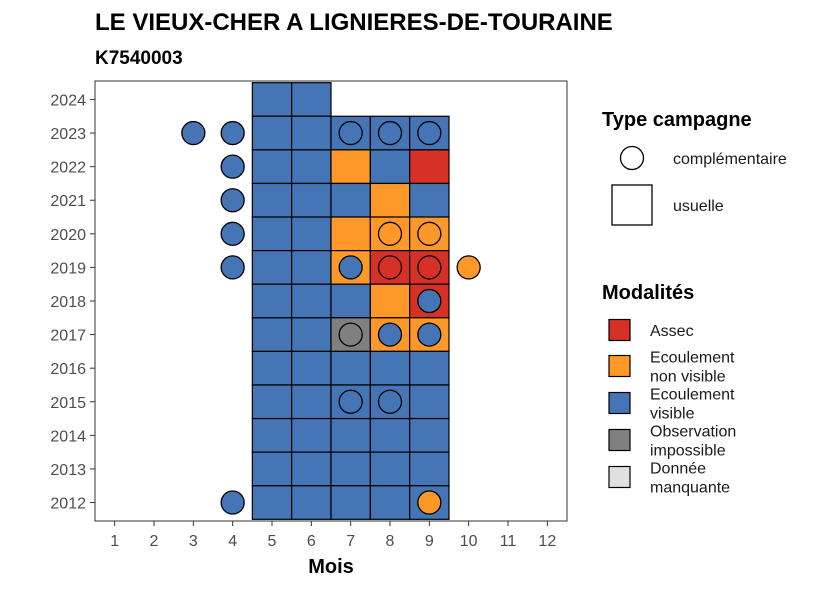 The width and height of the screenshot is (826, 590). Describe the element at coordinates (68, 369) in the screenshot. I see `y-tick-label: 2016` at that location.